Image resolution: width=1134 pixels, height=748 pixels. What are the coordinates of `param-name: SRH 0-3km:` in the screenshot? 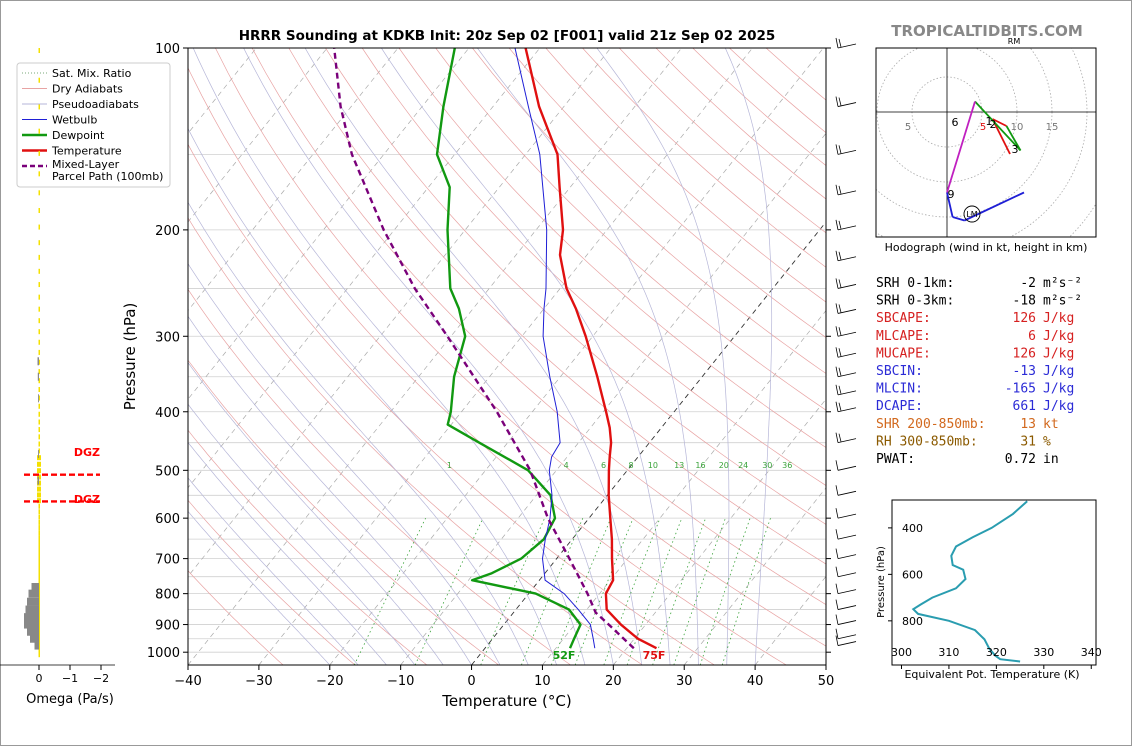 It's located at (915, 301).